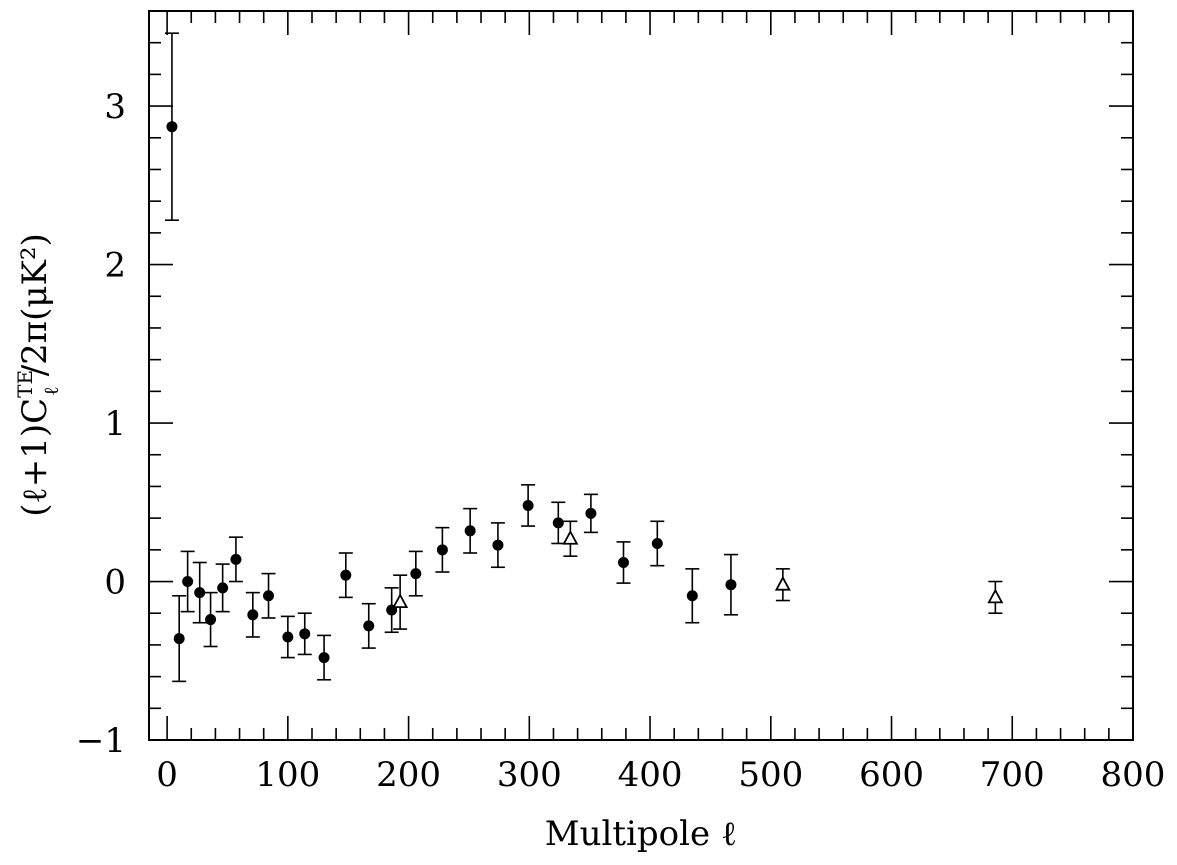 The width and height of the screenshot is (1177, 865). I want to click on x-tick-label: 400, so click(650, 775).